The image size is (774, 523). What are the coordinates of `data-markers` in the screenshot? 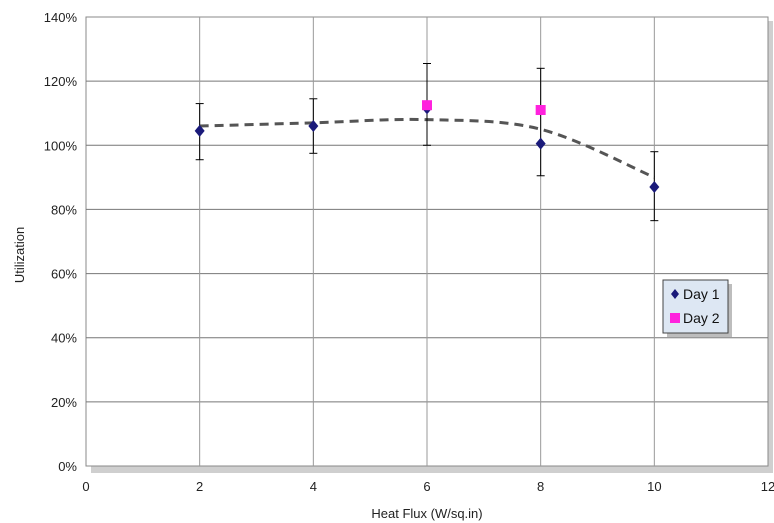 It's located at (427, 146).